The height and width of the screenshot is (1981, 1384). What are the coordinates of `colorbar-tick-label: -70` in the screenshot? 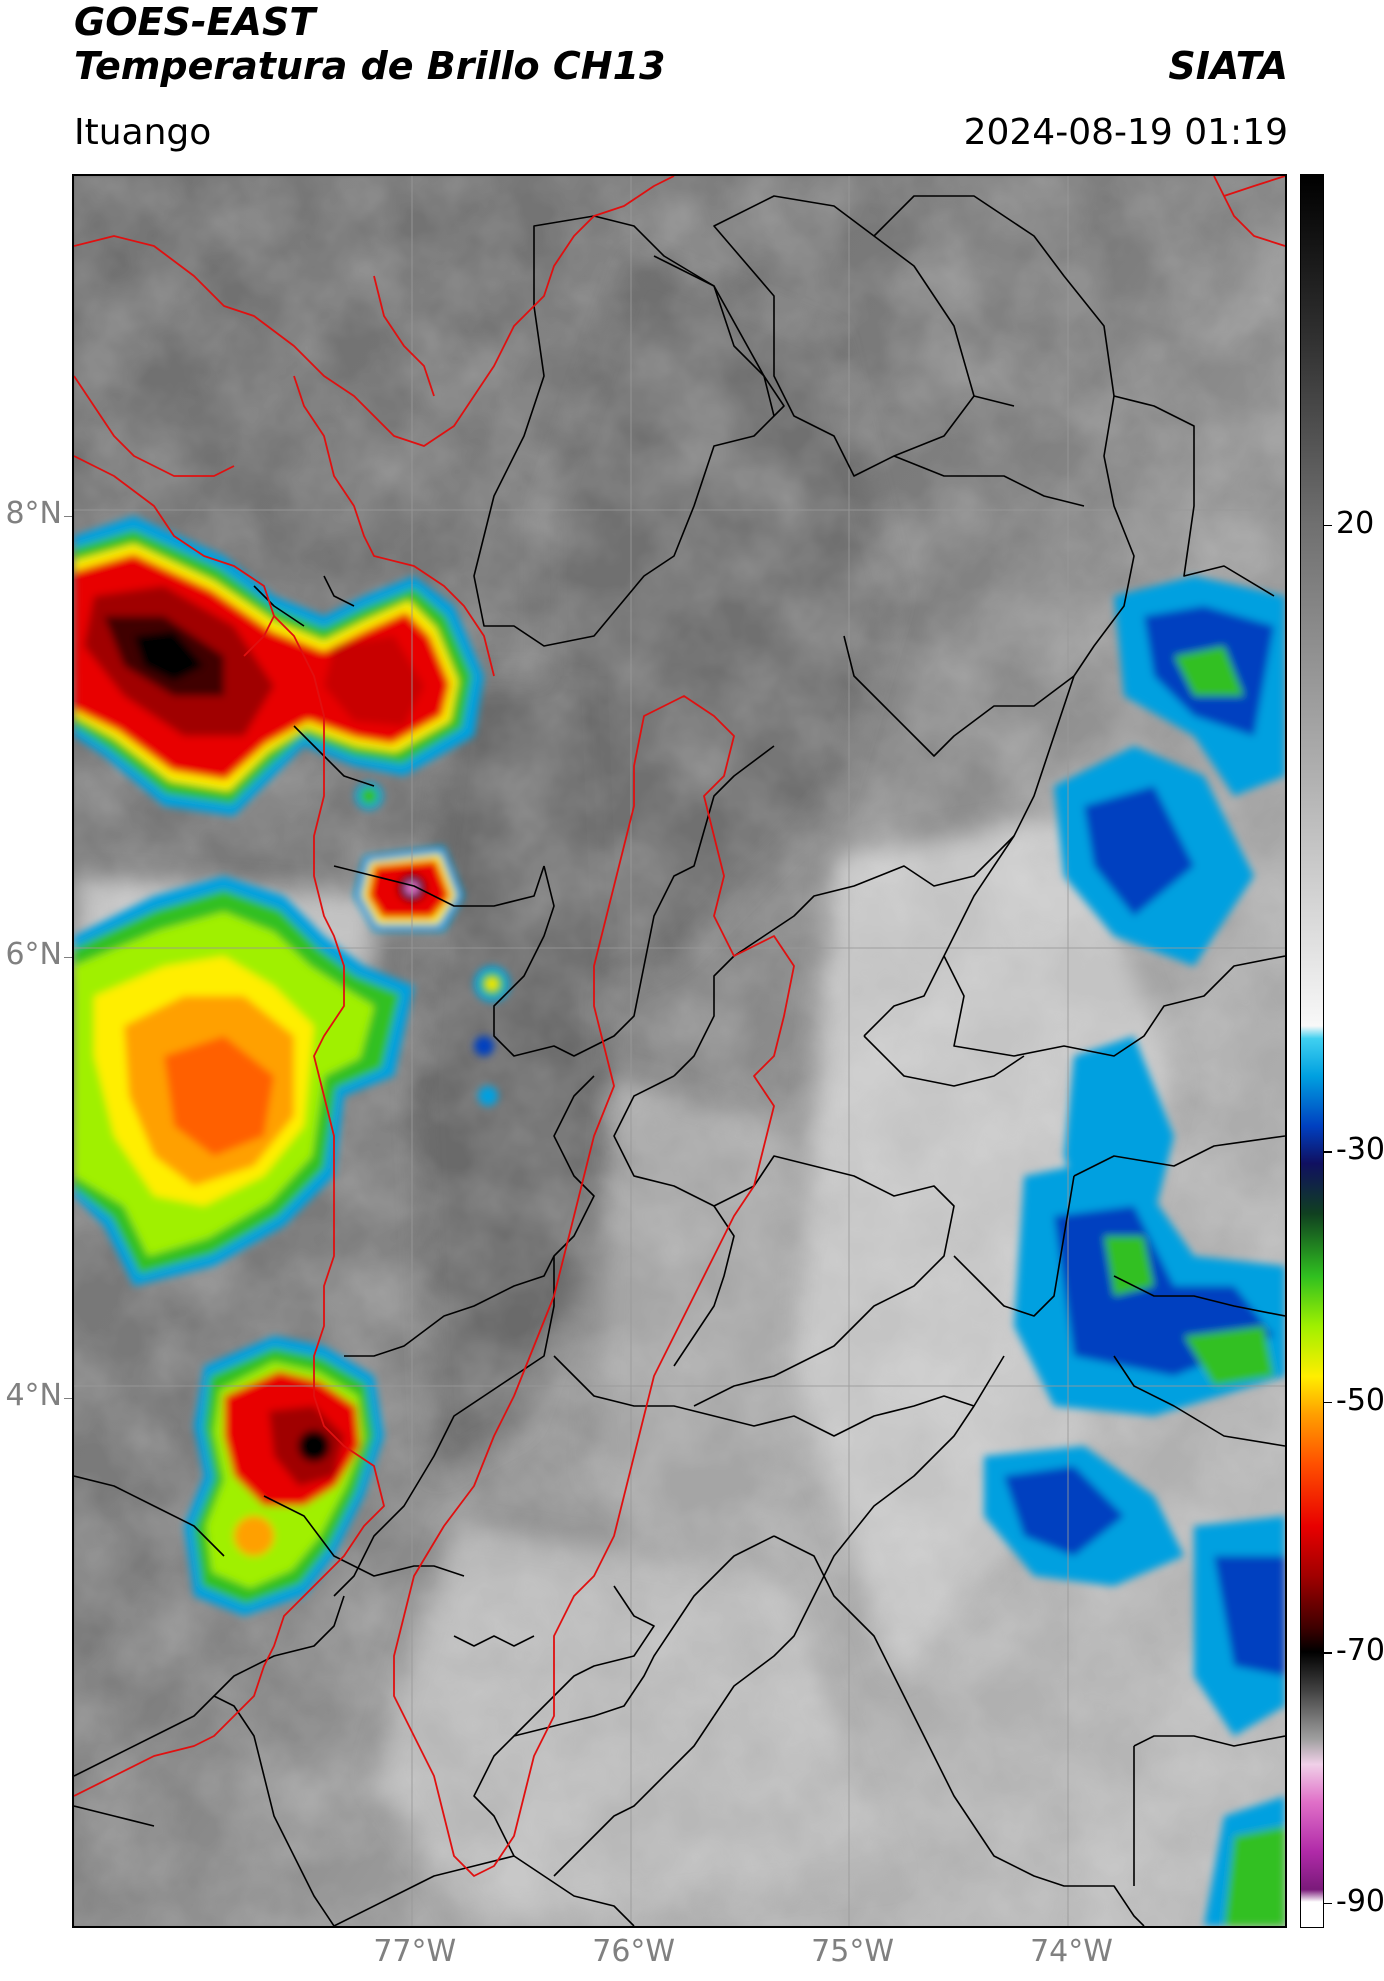 It's located at (1360, 1651).